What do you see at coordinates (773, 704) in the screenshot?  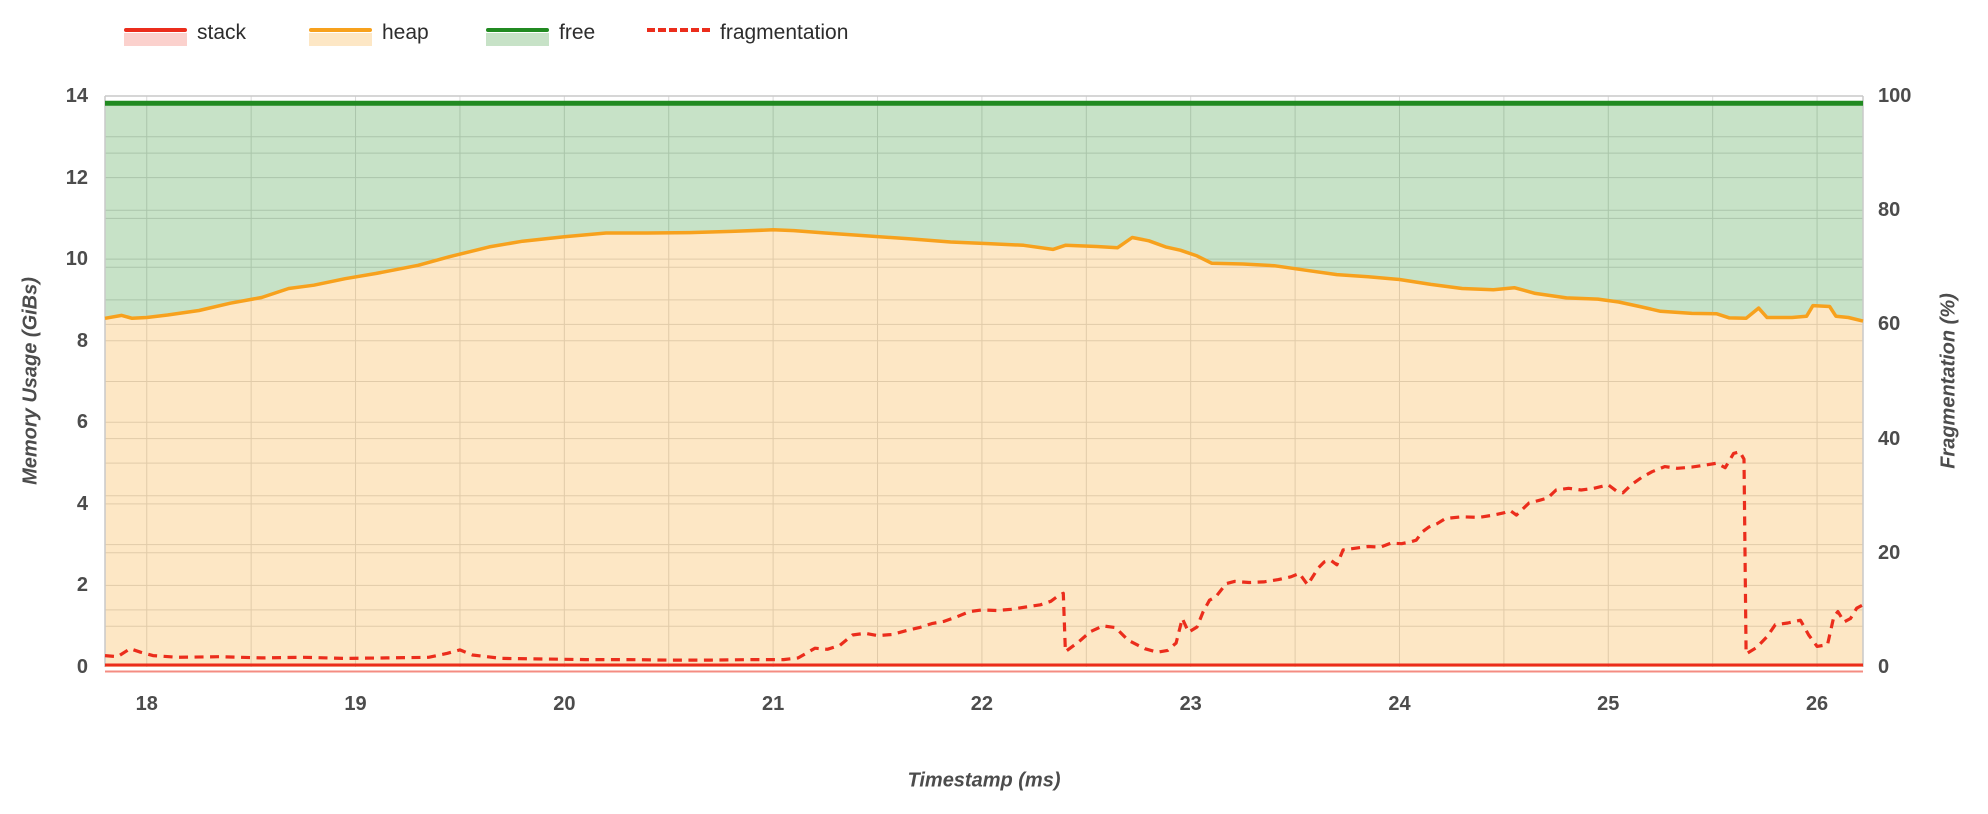 I see `x-tick-label: 21` at bounding box center [773, 704].